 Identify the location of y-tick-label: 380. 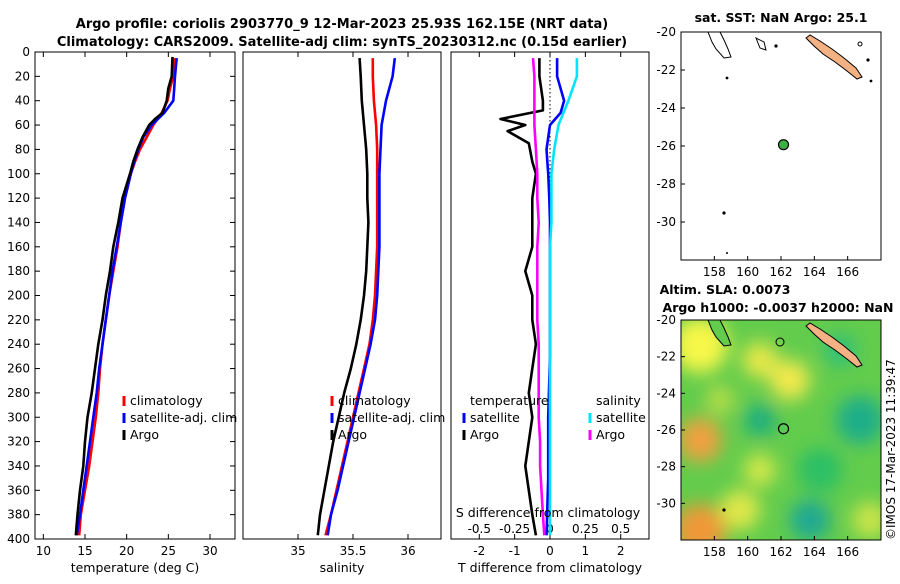
(18, 515).